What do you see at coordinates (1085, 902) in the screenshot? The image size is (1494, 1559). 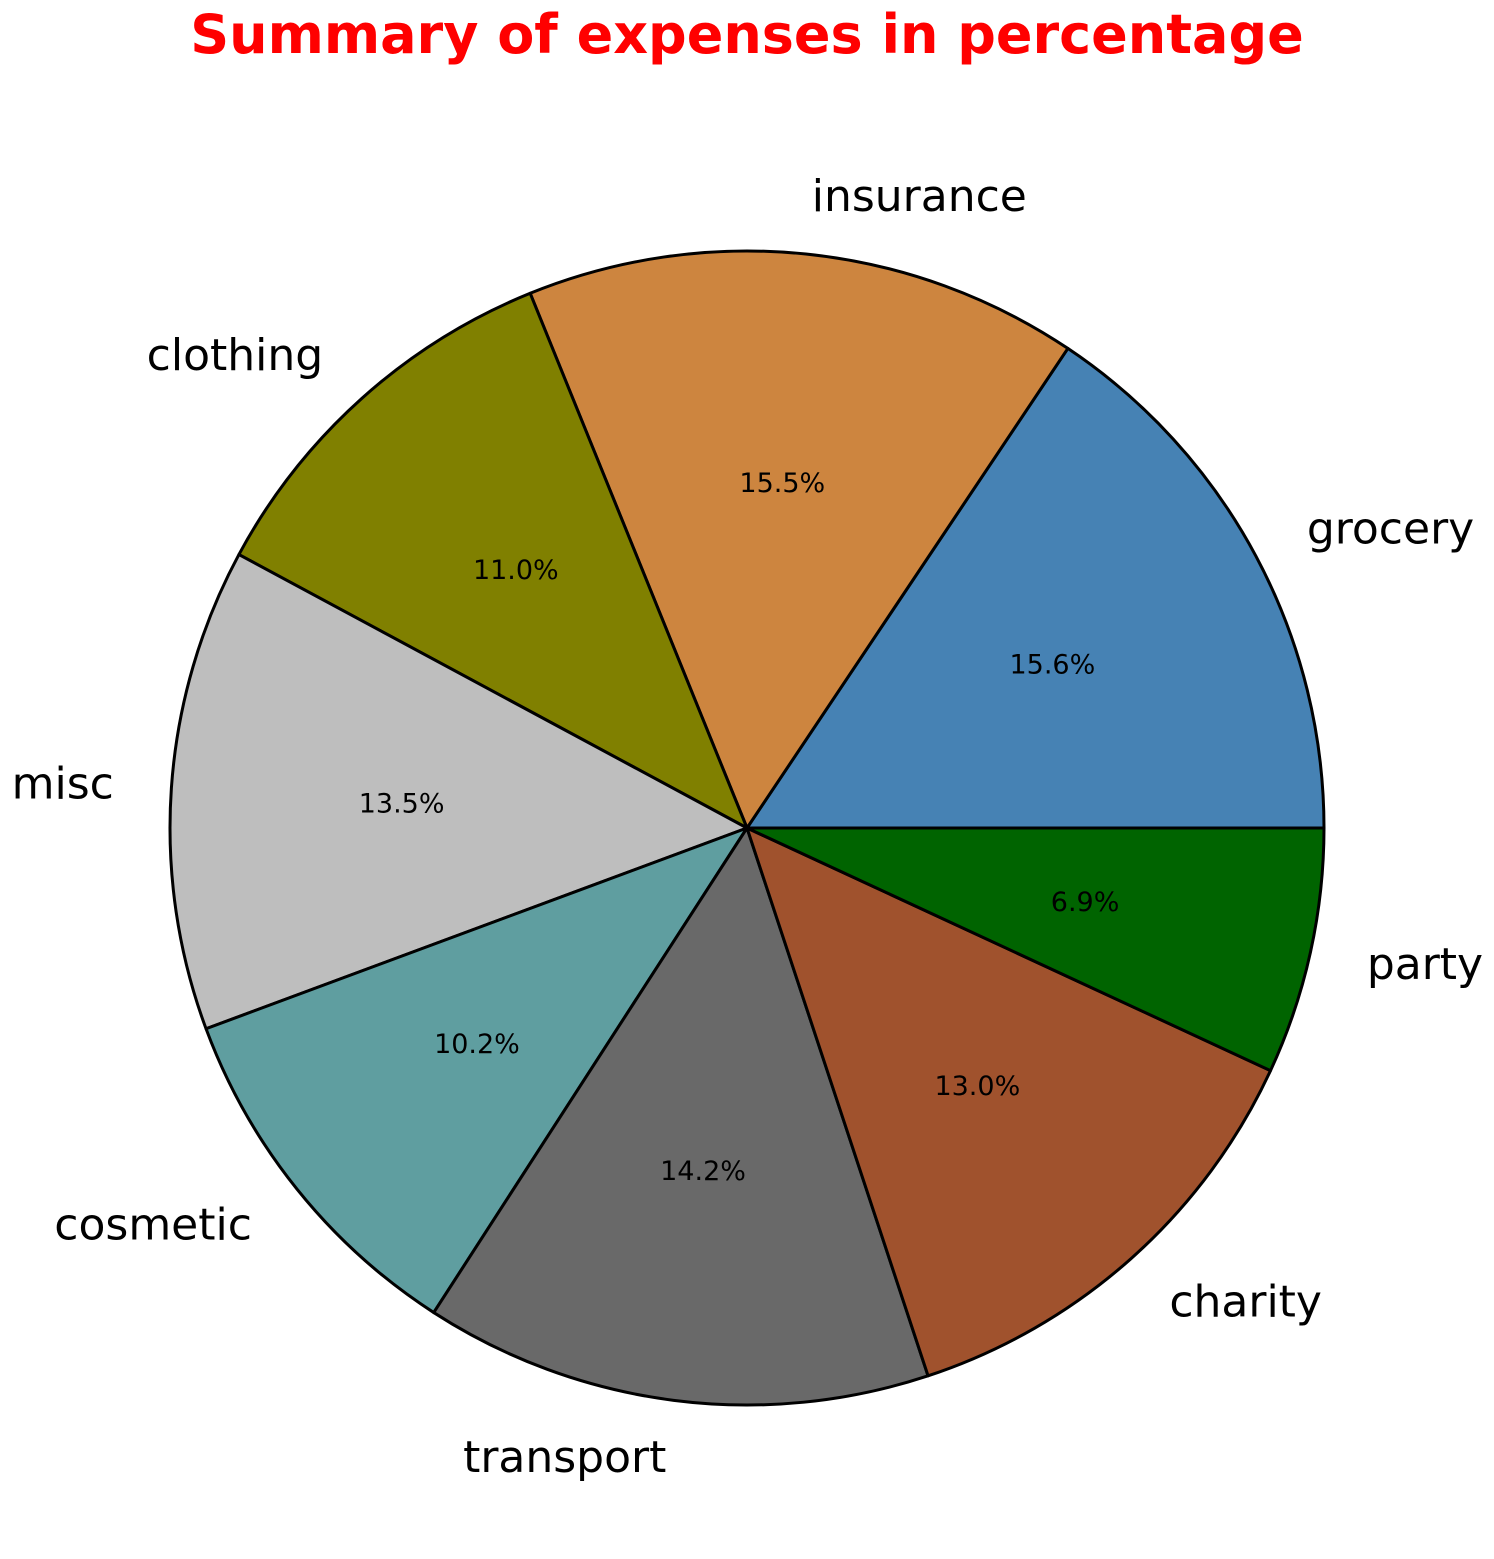 I see `pct-label-party: 6.9%` at bounding box center [1085, 902].